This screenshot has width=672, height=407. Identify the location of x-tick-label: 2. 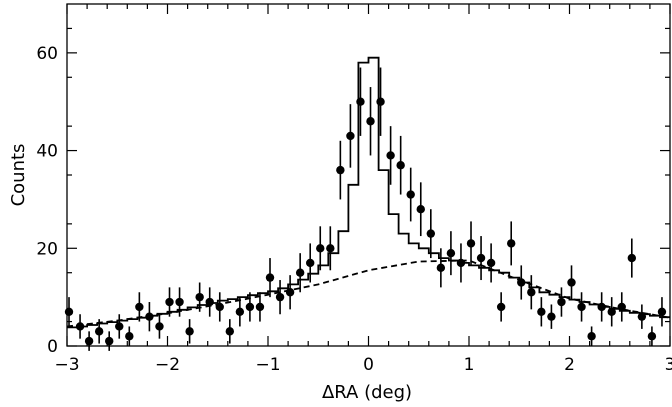
(569, 365).